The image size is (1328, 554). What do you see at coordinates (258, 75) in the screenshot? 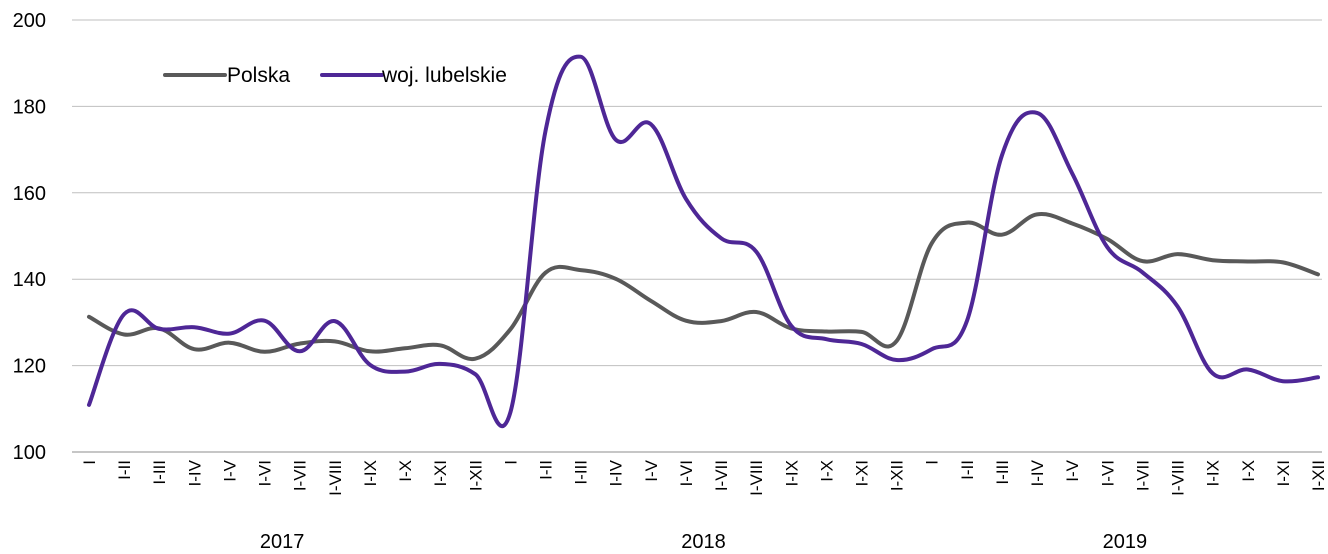
I see `legend-label: Polska` at bounding box center [258, 75].